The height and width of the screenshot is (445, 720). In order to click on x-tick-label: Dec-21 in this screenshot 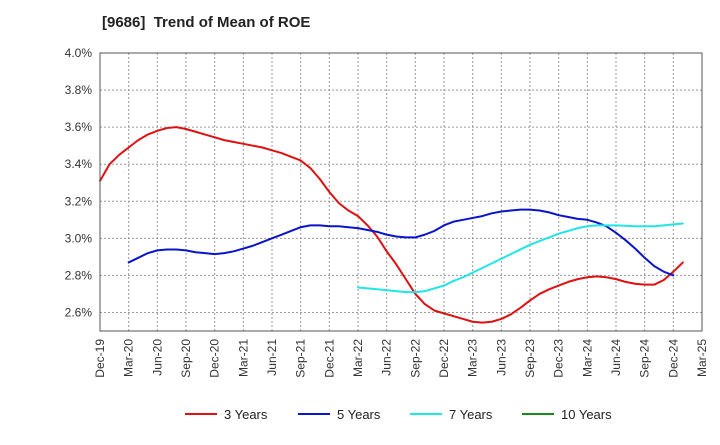, I will do `click(329, 358)`.